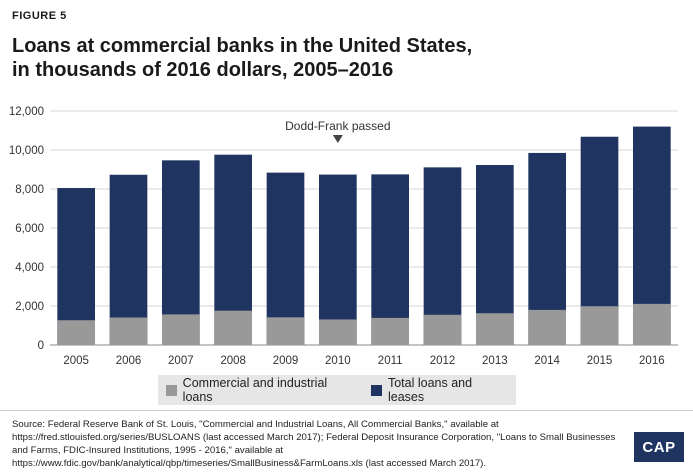 The height and width of the screenshot is (474, 693). I want to click on x-tick-label: 2006, so click(129, 361).